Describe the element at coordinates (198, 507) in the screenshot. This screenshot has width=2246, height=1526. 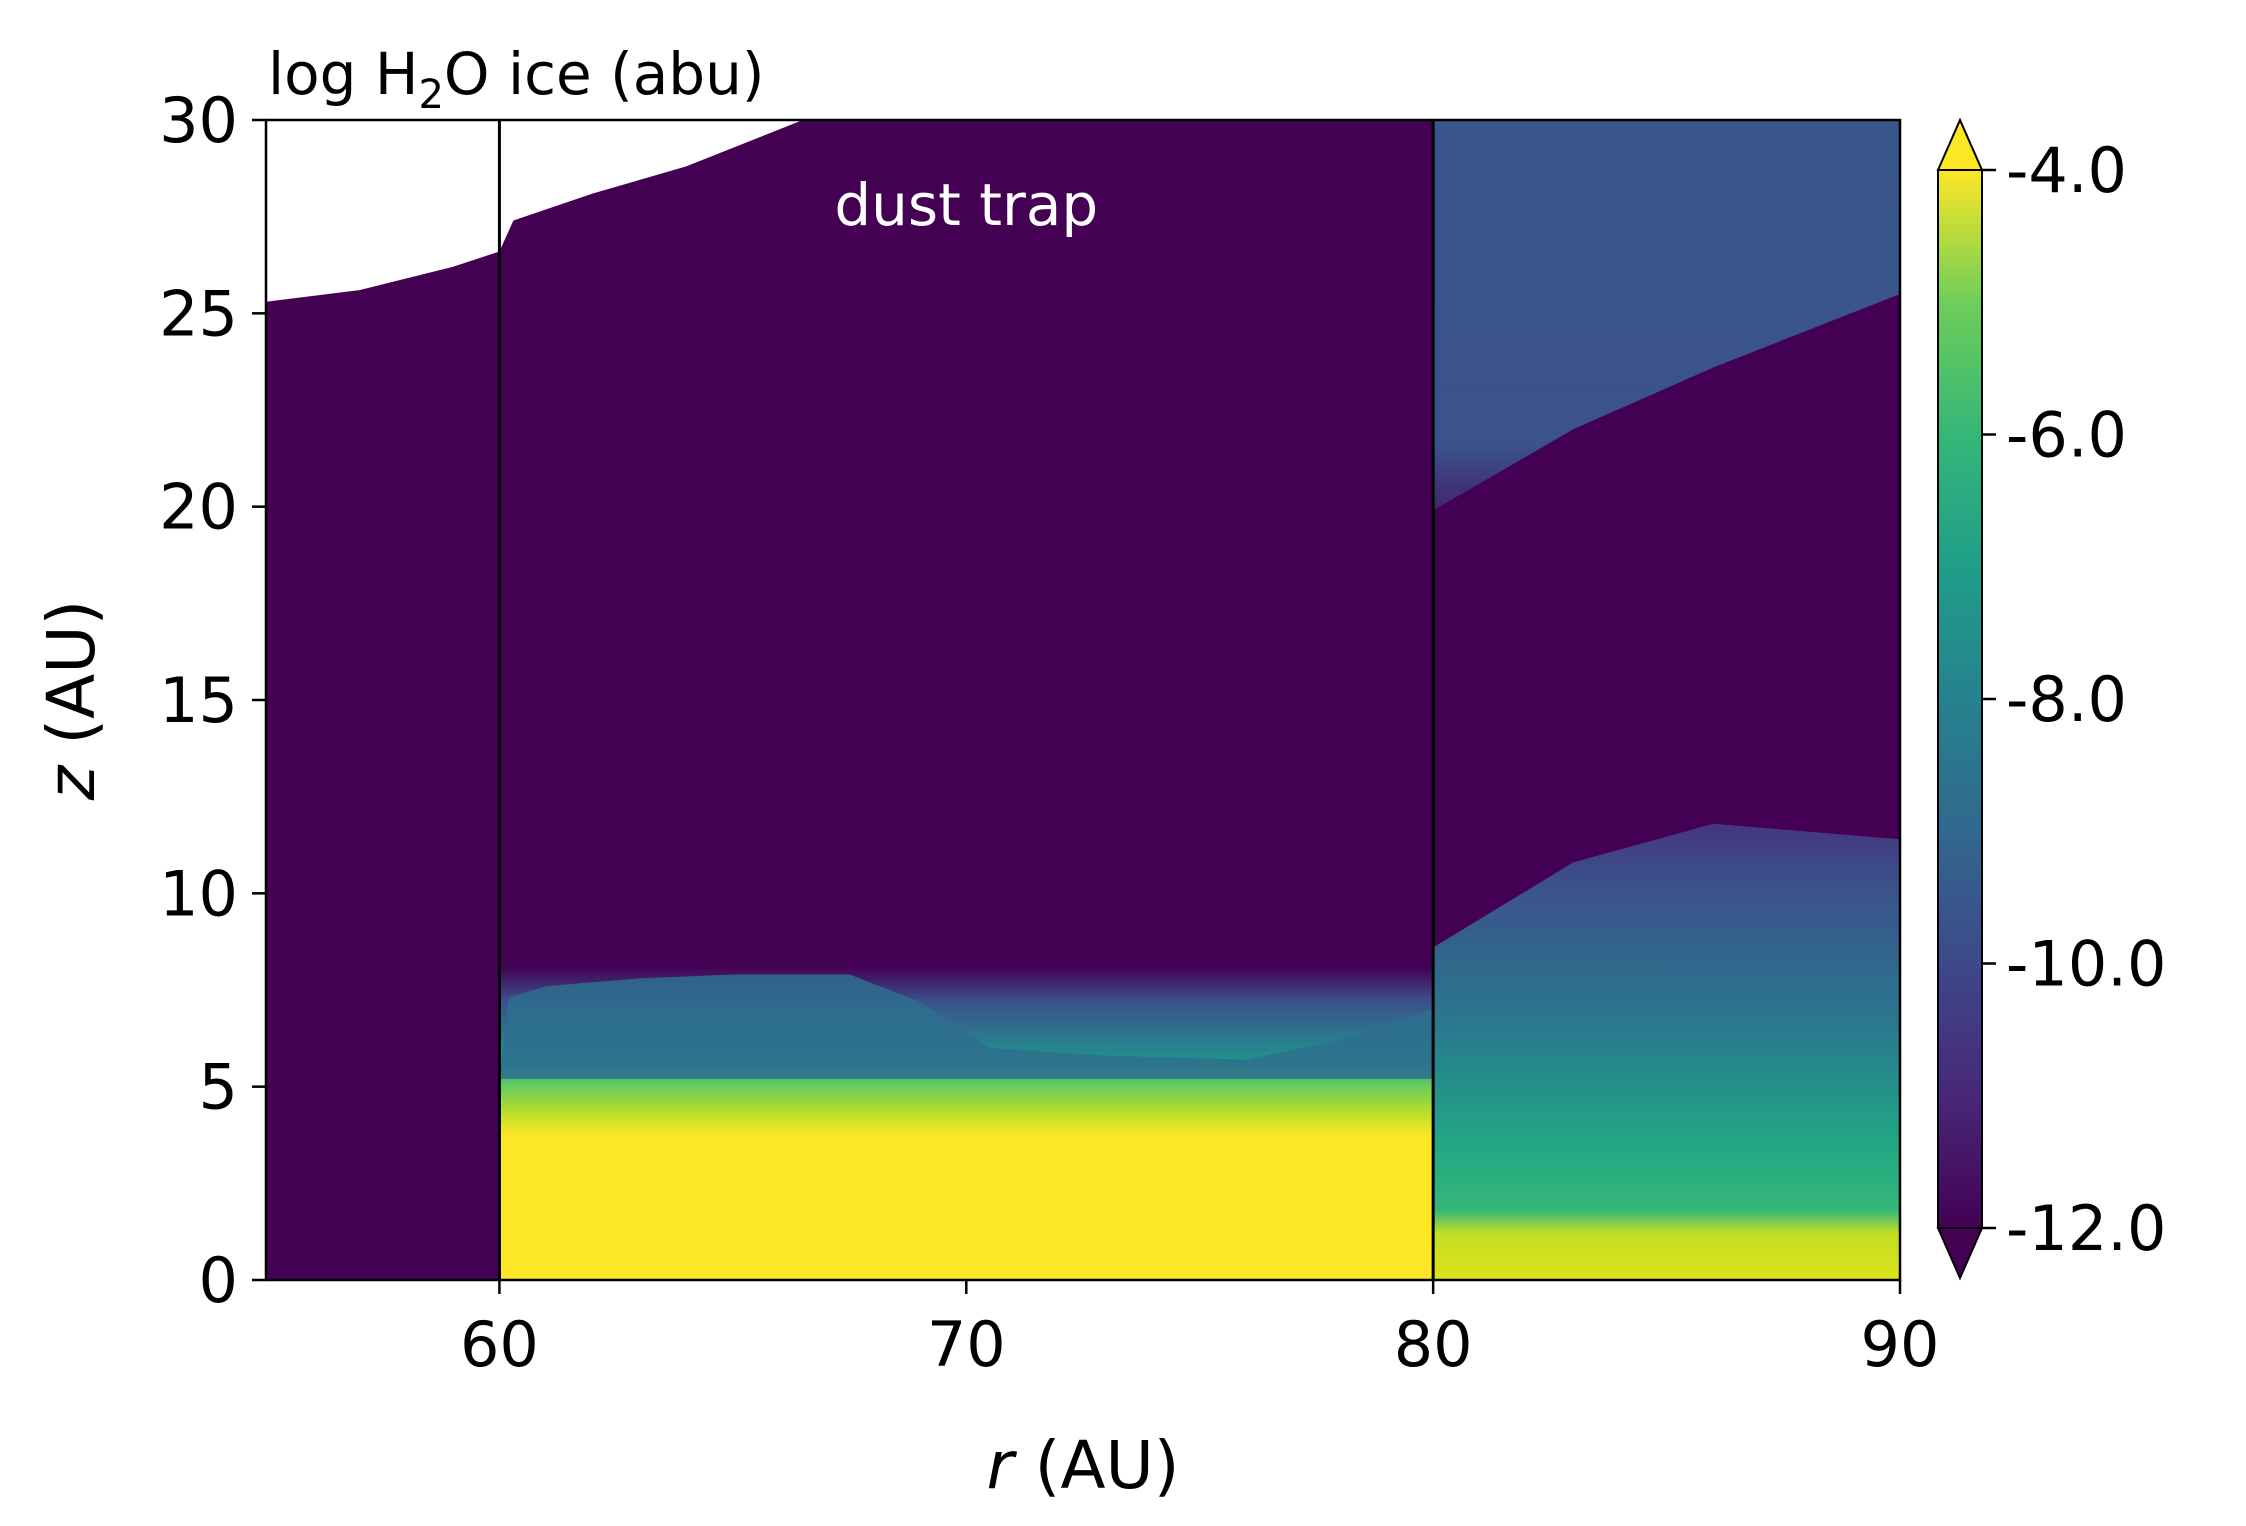
I see `y-tick-label: 20` at that location.